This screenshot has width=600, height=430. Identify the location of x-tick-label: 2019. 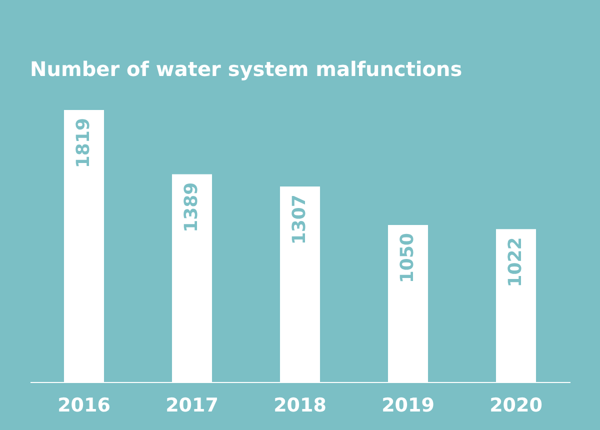
(408, 405).